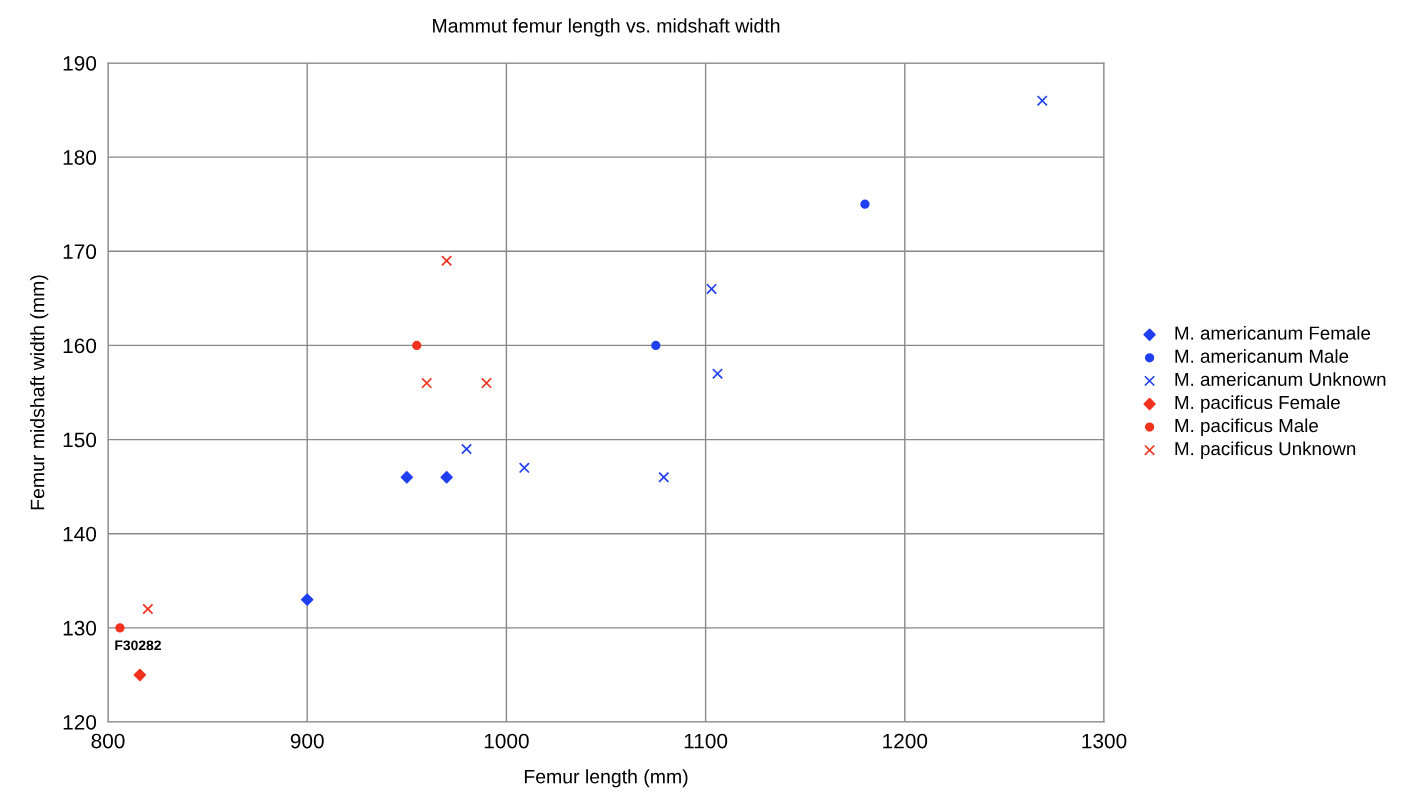 Image resolution: width=1404 pixels, height=797 pixels. What do you see at coordinates (706, 741) in the screenshot?
I see `x-tick-label: 1100` at bounding box center [706, 741].